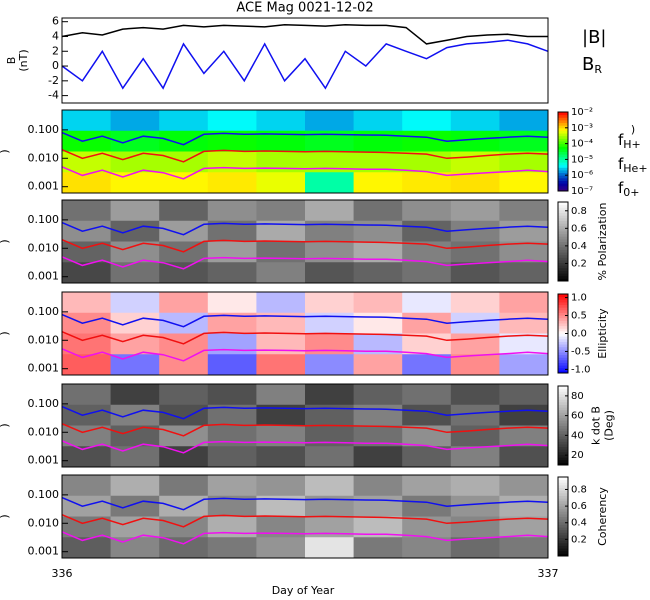 The width and height of the screenshot is (650, 600). I want to click on y-tick-label: 0.100, so click(44, 403).